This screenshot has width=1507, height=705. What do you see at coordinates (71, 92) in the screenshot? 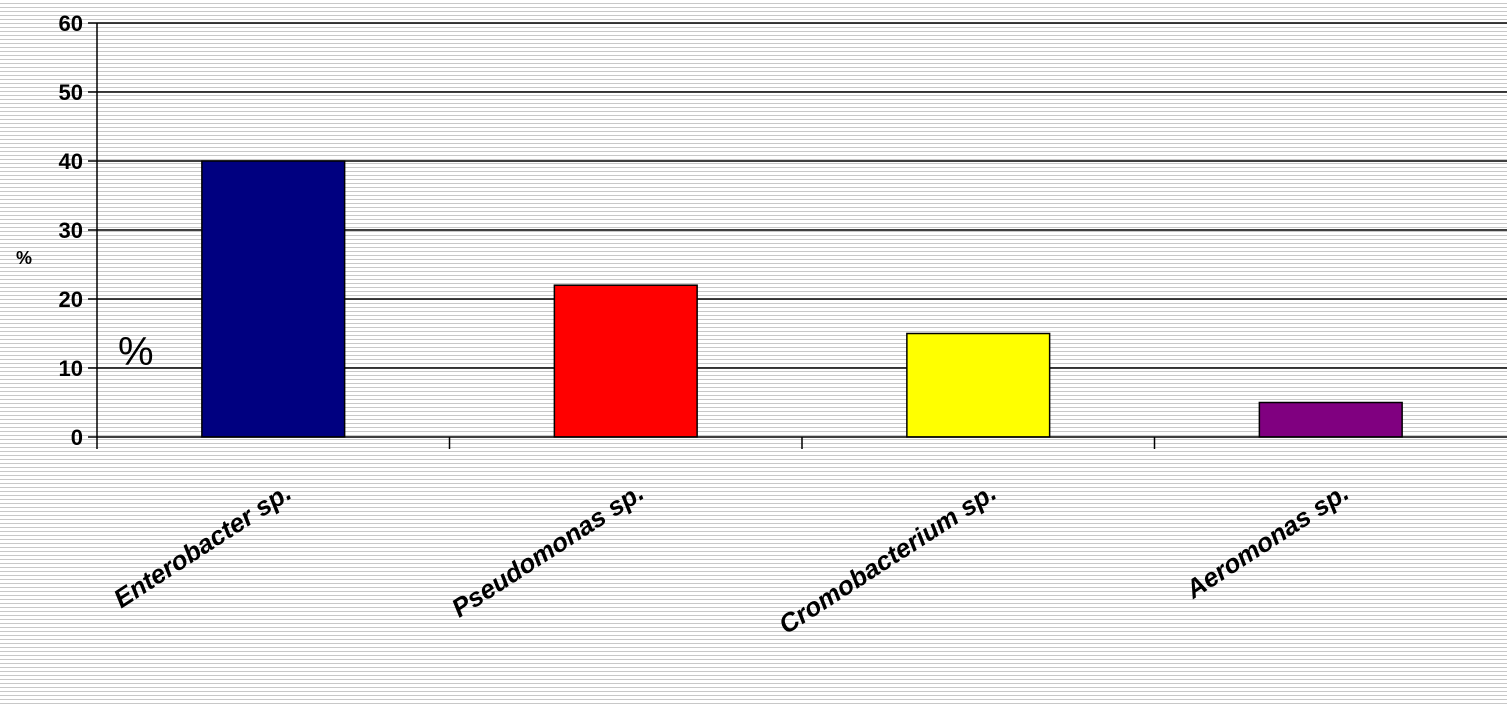
I see `y-tick-label: 50` at bounding box center [71, 92].